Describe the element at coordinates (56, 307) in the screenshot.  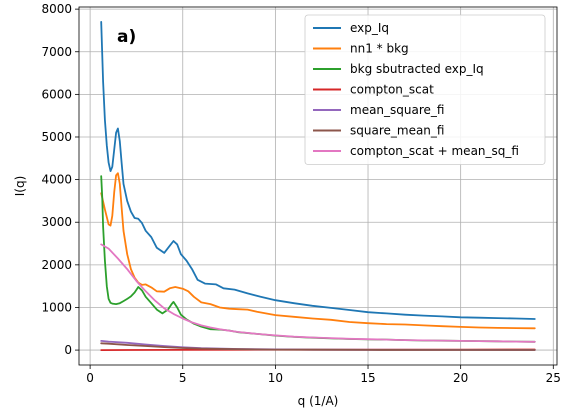
I see `y-tick-label: 1000` at that location.